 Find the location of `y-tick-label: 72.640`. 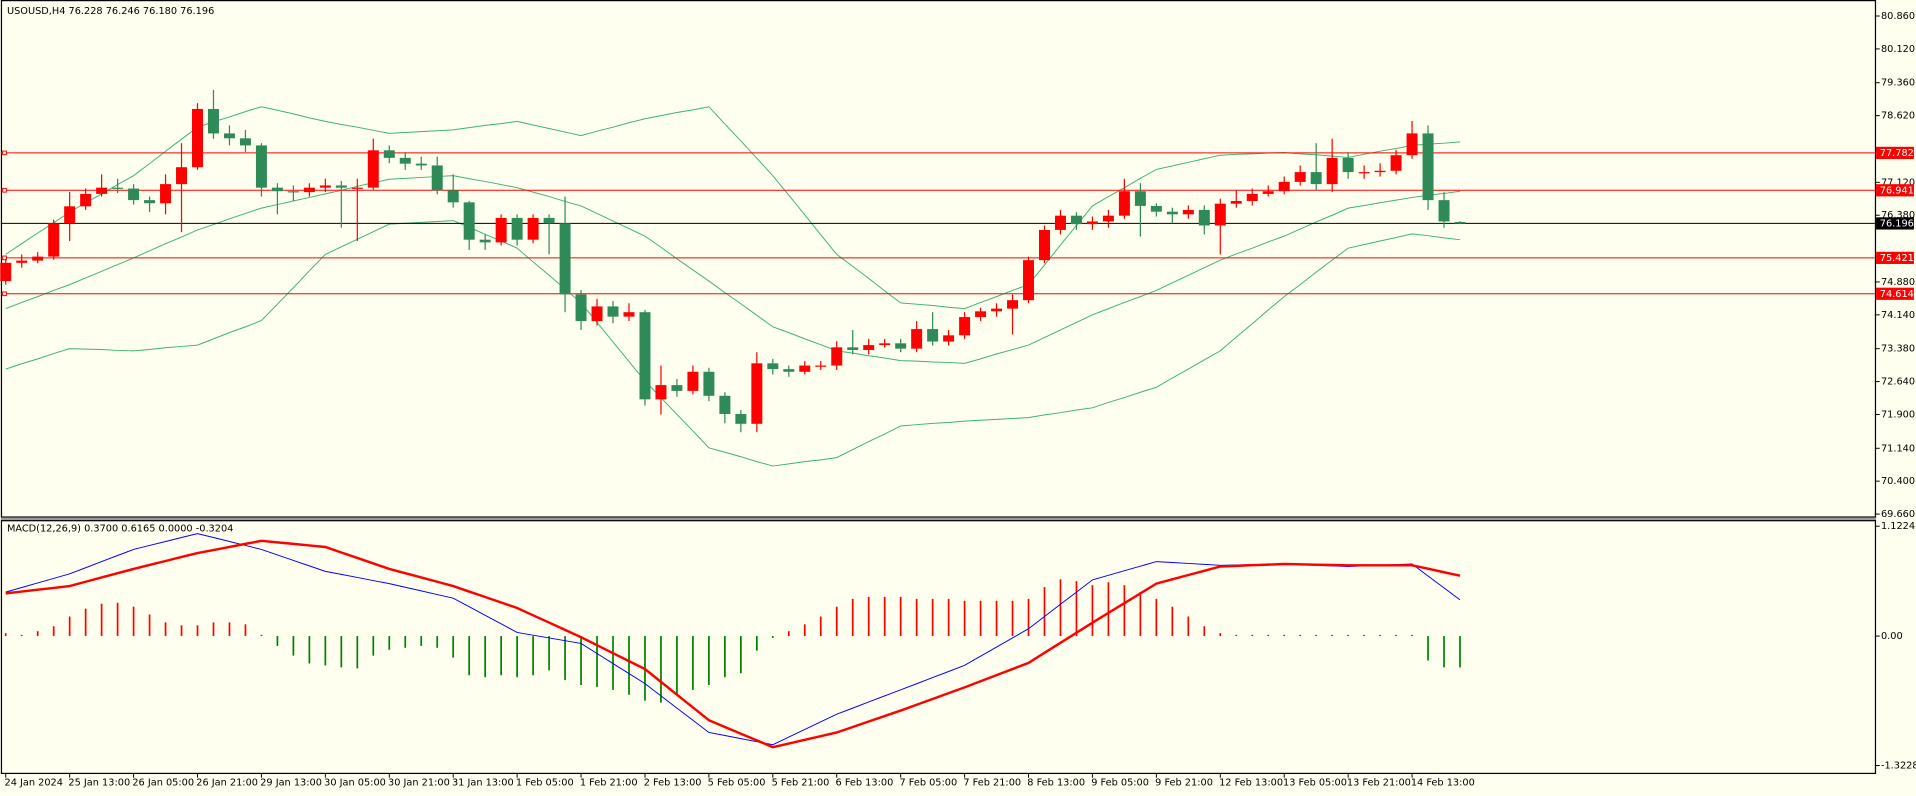

y-tick-label: 72.640 is located at coordinates (1898, 382).